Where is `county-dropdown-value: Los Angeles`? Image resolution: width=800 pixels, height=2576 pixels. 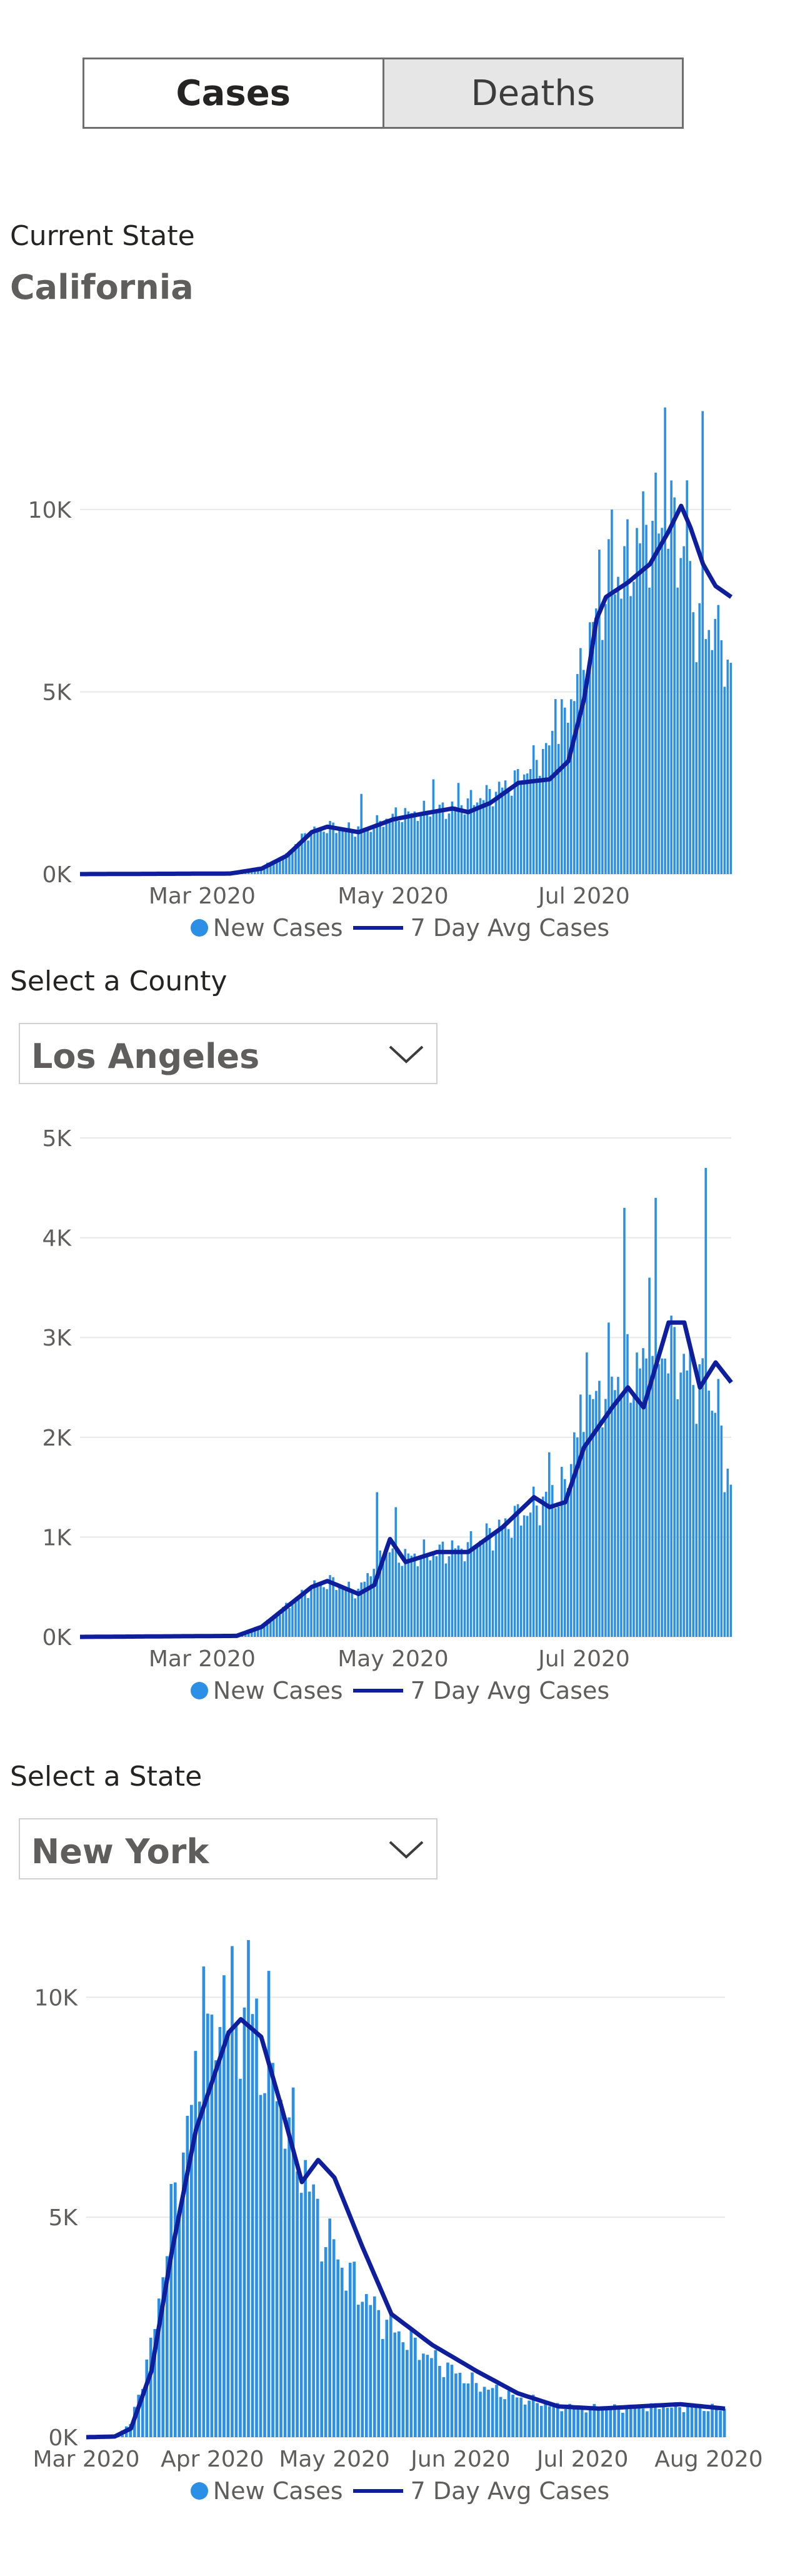
county-dropdown-value: Los Angeles is located at coordinates (145, 1056).